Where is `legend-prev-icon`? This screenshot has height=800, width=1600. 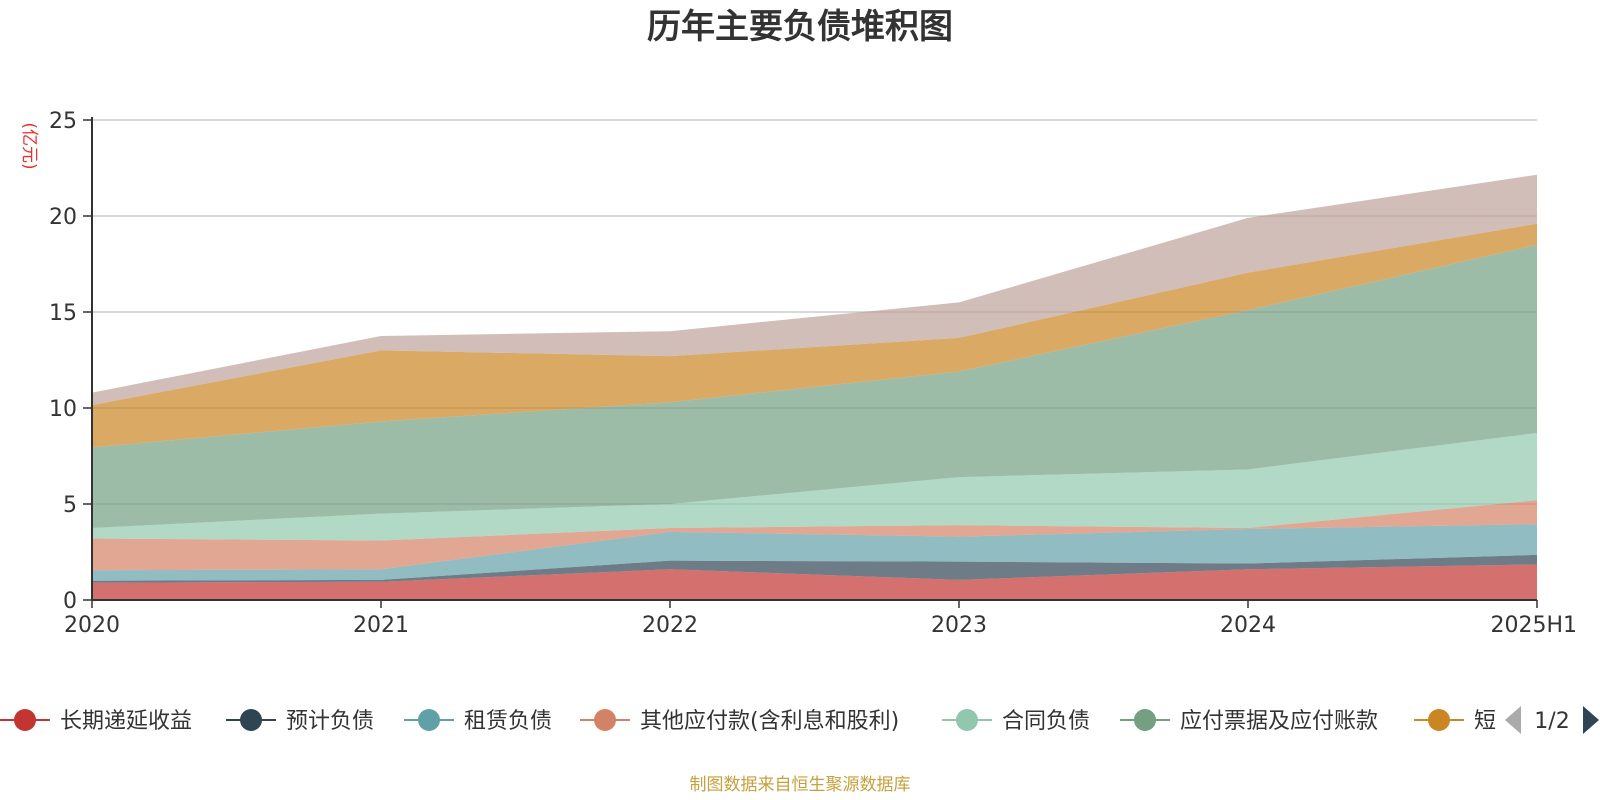 legend-prev-icon is located at coordinates (1513, 720).